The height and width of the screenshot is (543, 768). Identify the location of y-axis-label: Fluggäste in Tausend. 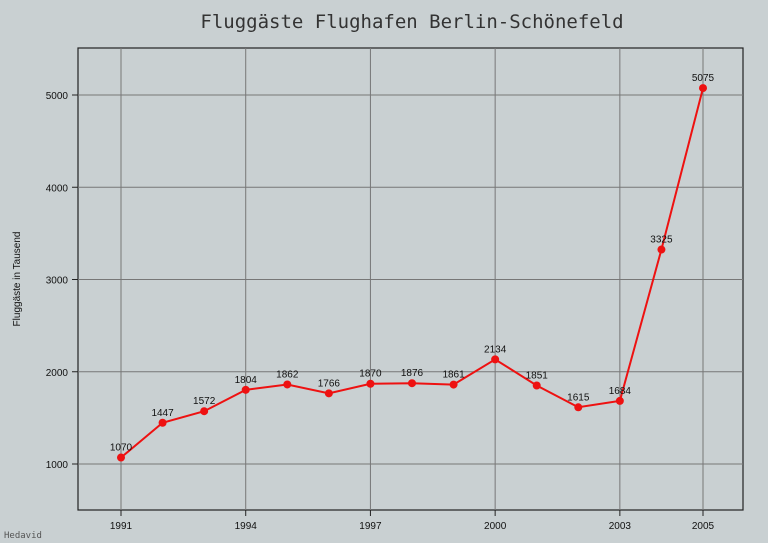
(17, 279).